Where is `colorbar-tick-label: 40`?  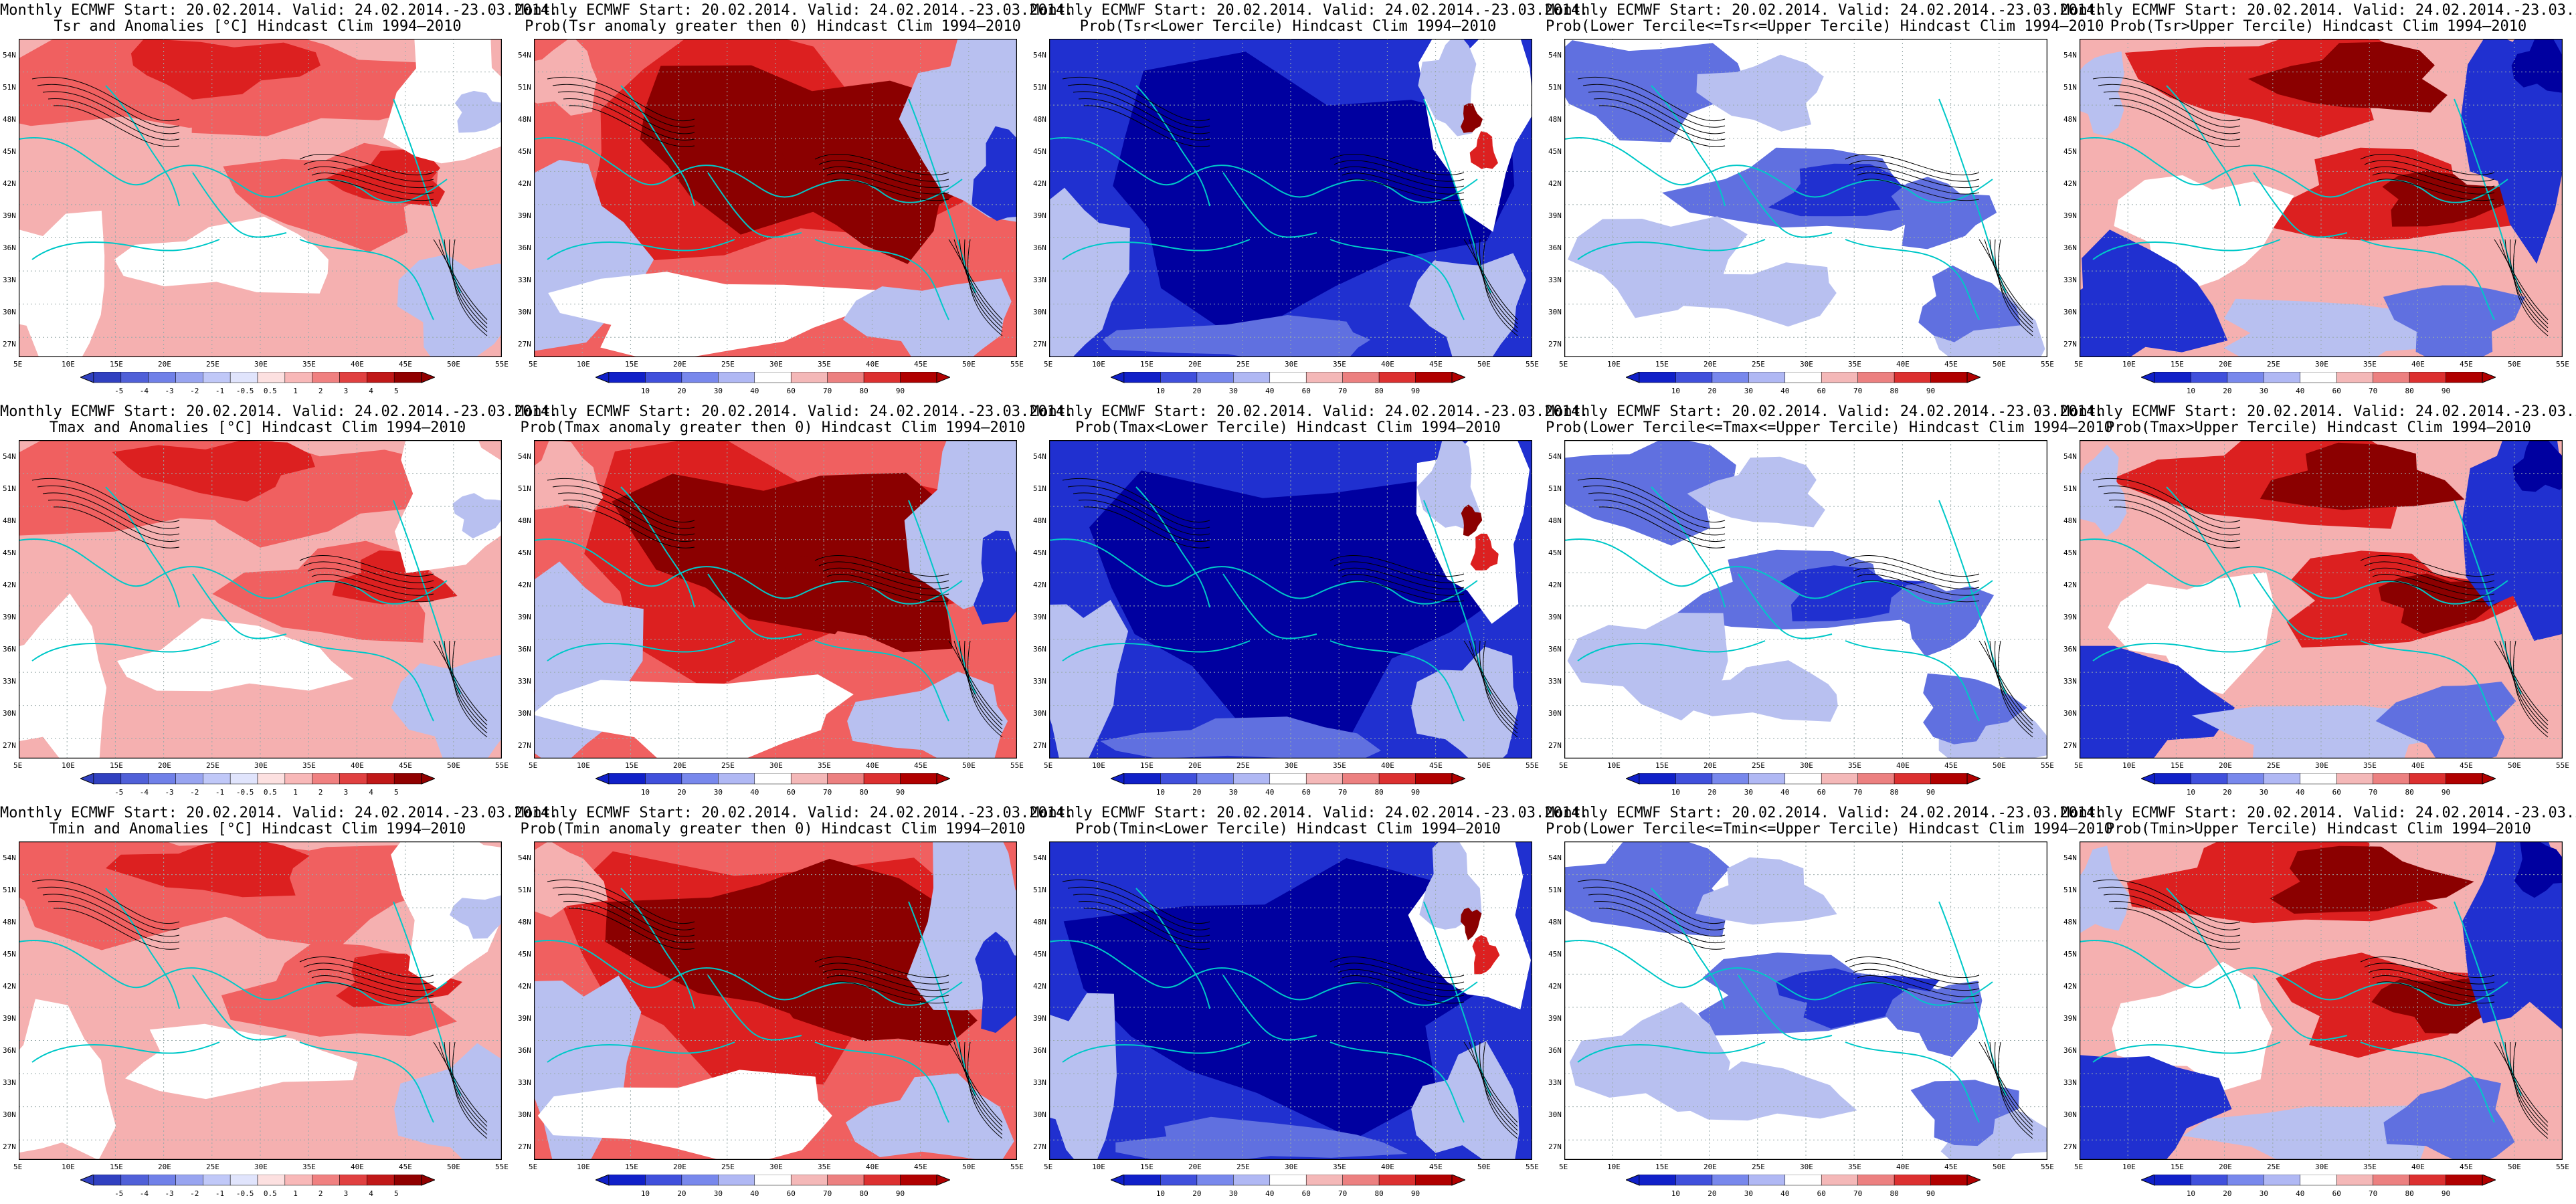
colorbar-tick-label: 40 is located at coordinates (754, 1193).